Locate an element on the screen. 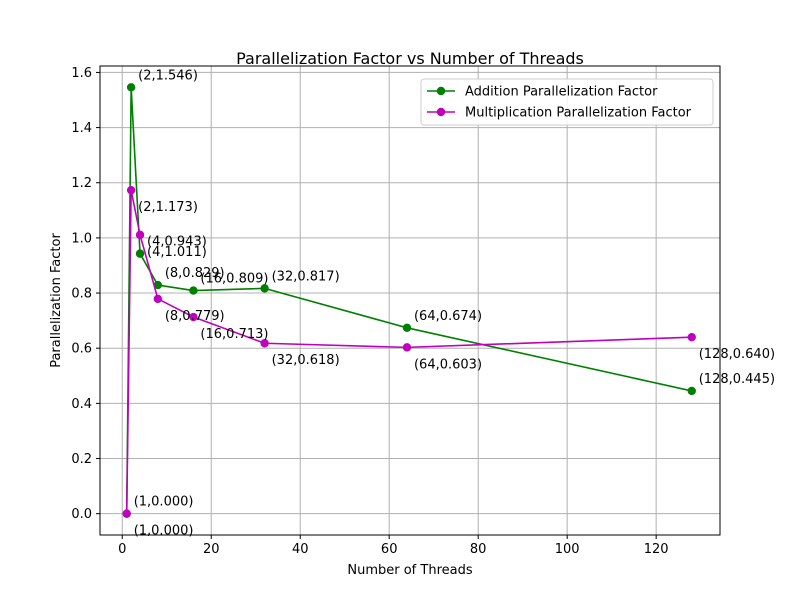  data-label: (64,0.674) is located at coordinates (448, 316).